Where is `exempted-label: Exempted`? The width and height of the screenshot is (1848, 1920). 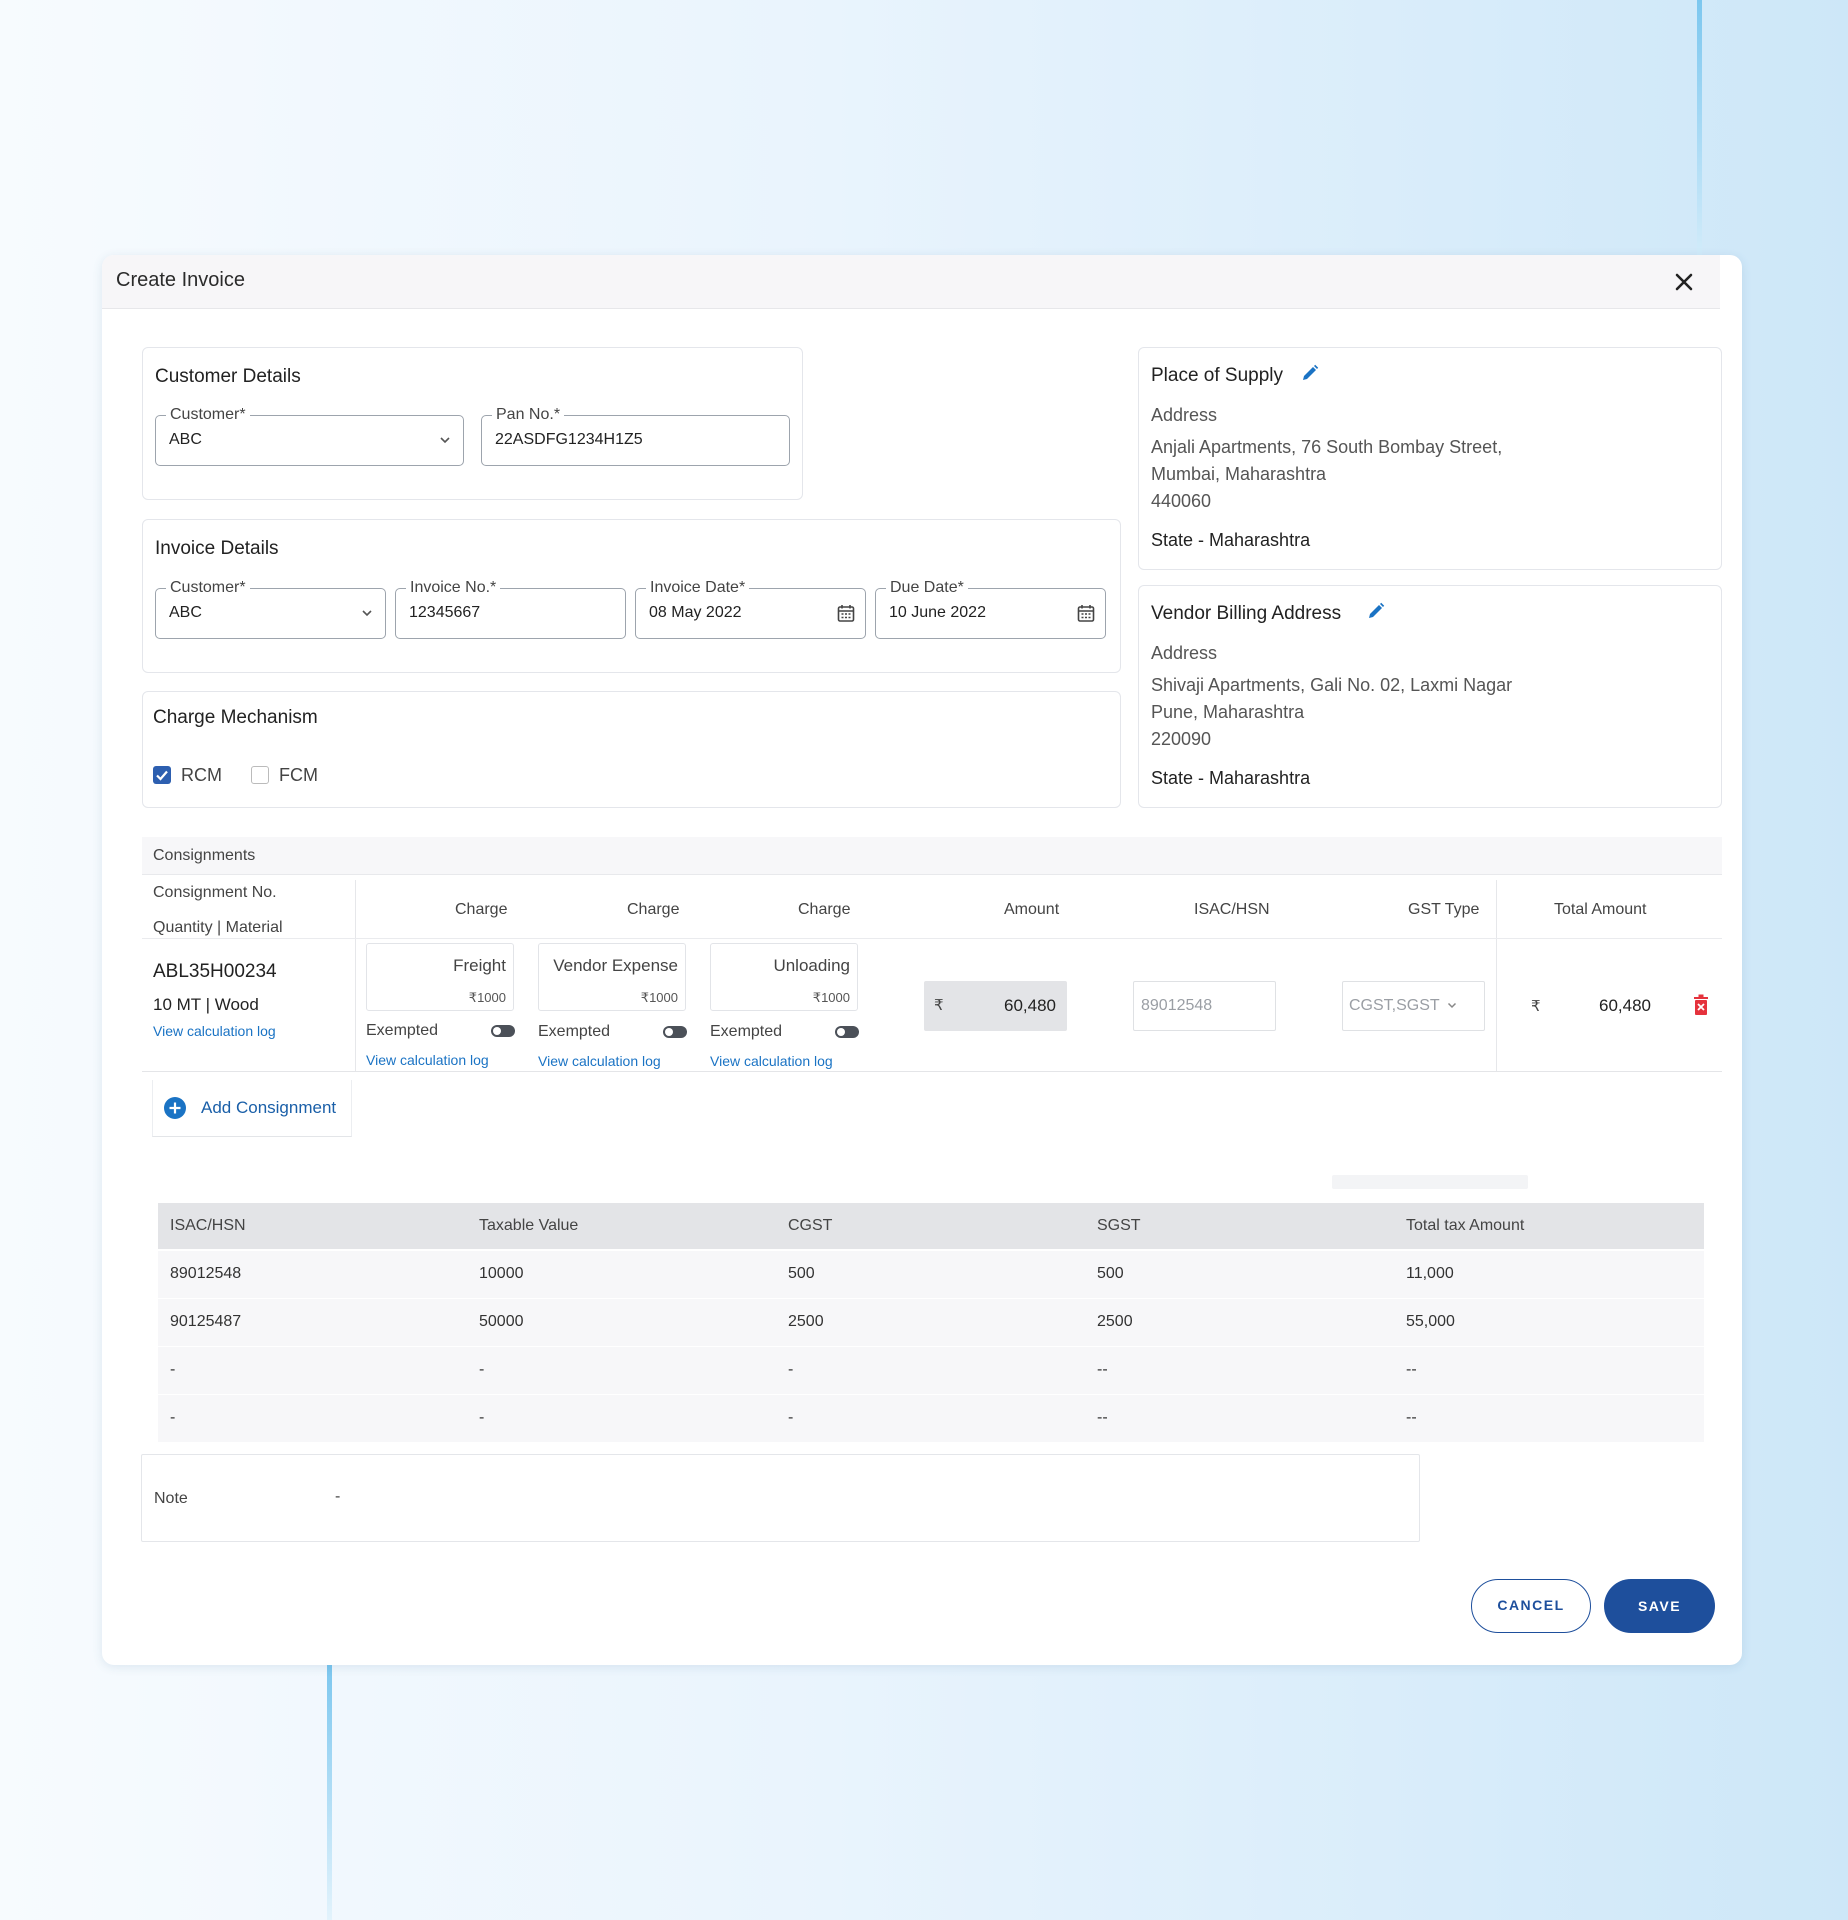
exempted-label: Exempted is located at coordinates (574, 1031).